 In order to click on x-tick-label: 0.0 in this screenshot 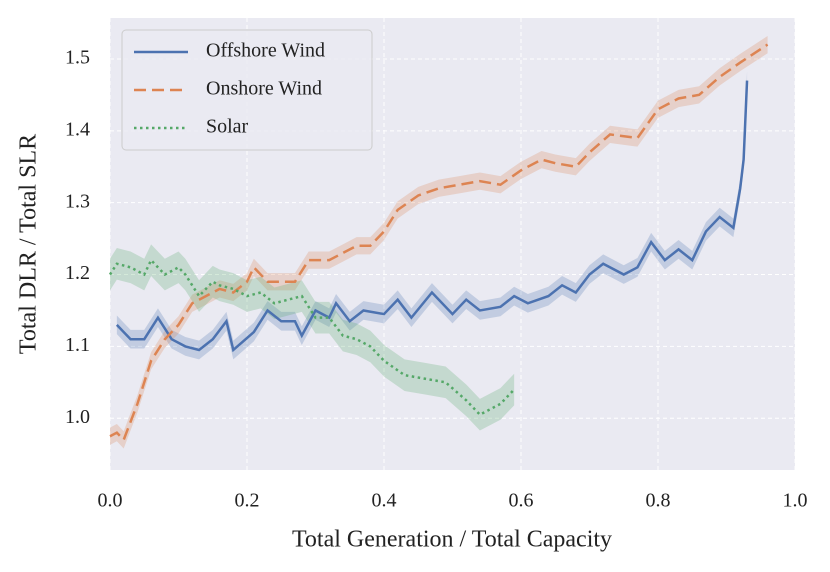, I will do `click(110, 501)`.